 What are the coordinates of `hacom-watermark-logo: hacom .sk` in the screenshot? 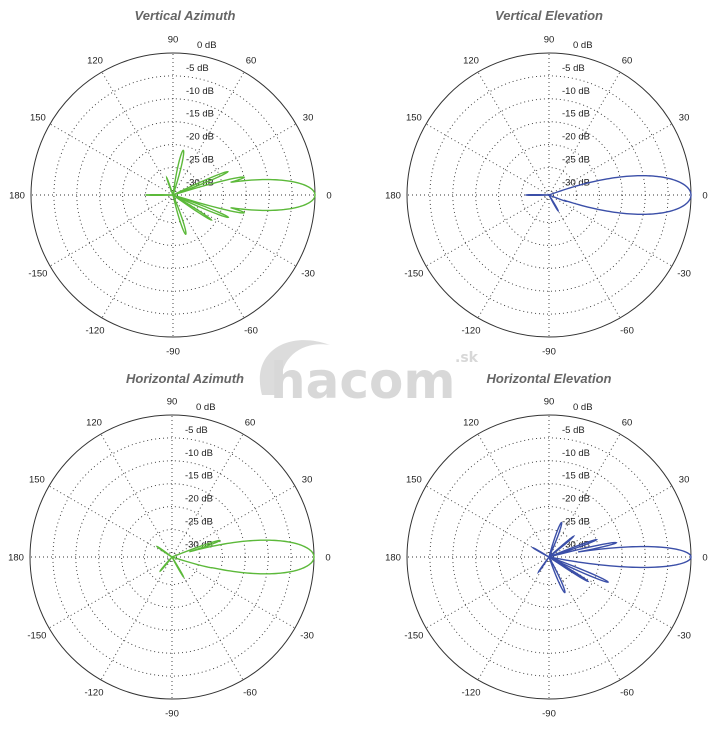 It's located at (369, 375).